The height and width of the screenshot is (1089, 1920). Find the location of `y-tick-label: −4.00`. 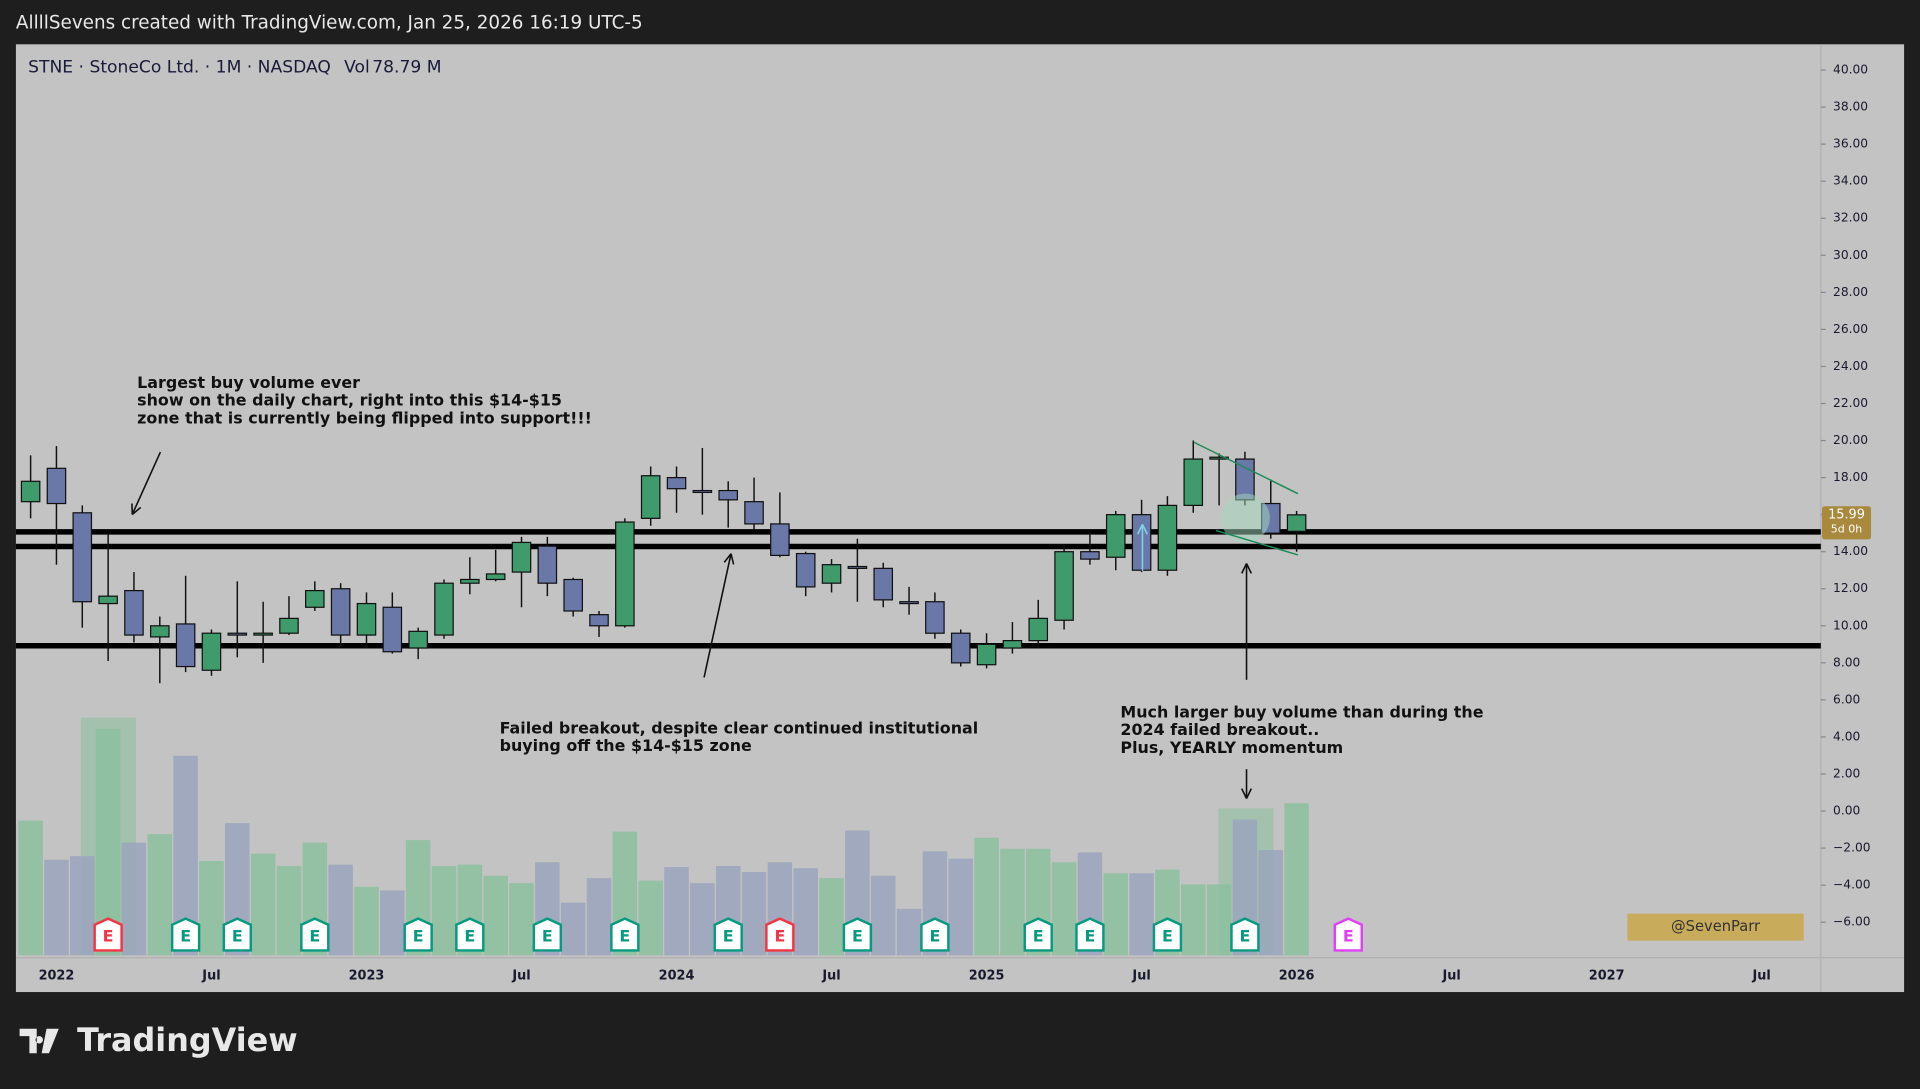

y-tick-label: −4.00 is located at coordinates (1852, 885).